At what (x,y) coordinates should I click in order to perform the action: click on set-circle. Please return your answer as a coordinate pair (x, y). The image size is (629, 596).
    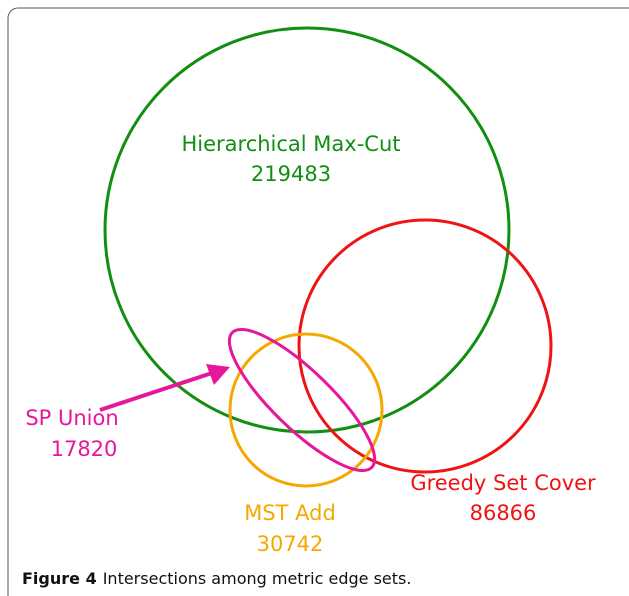
    Looking at the image, I should click on (306, 410).